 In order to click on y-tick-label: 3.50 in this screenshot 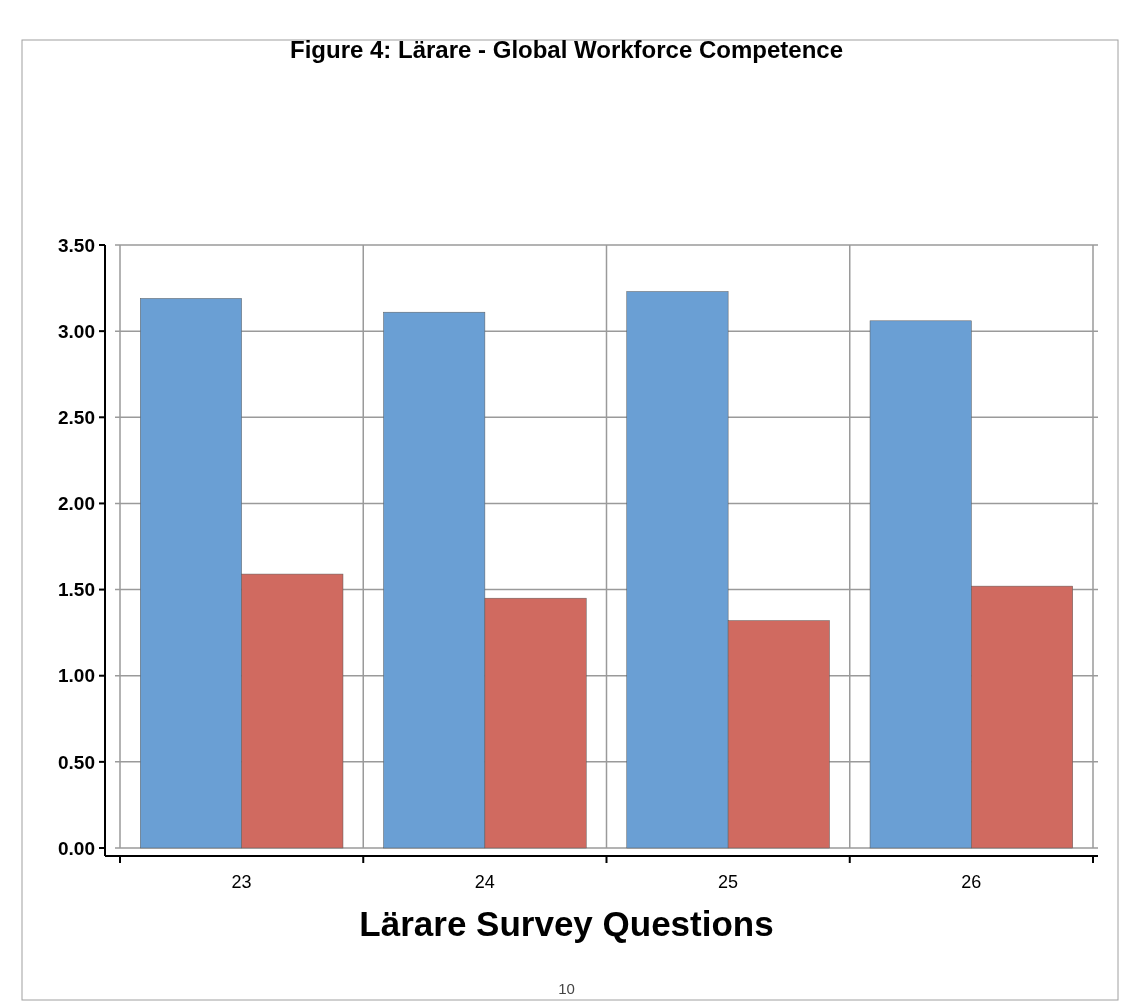, I will do `click(76, 245)`.